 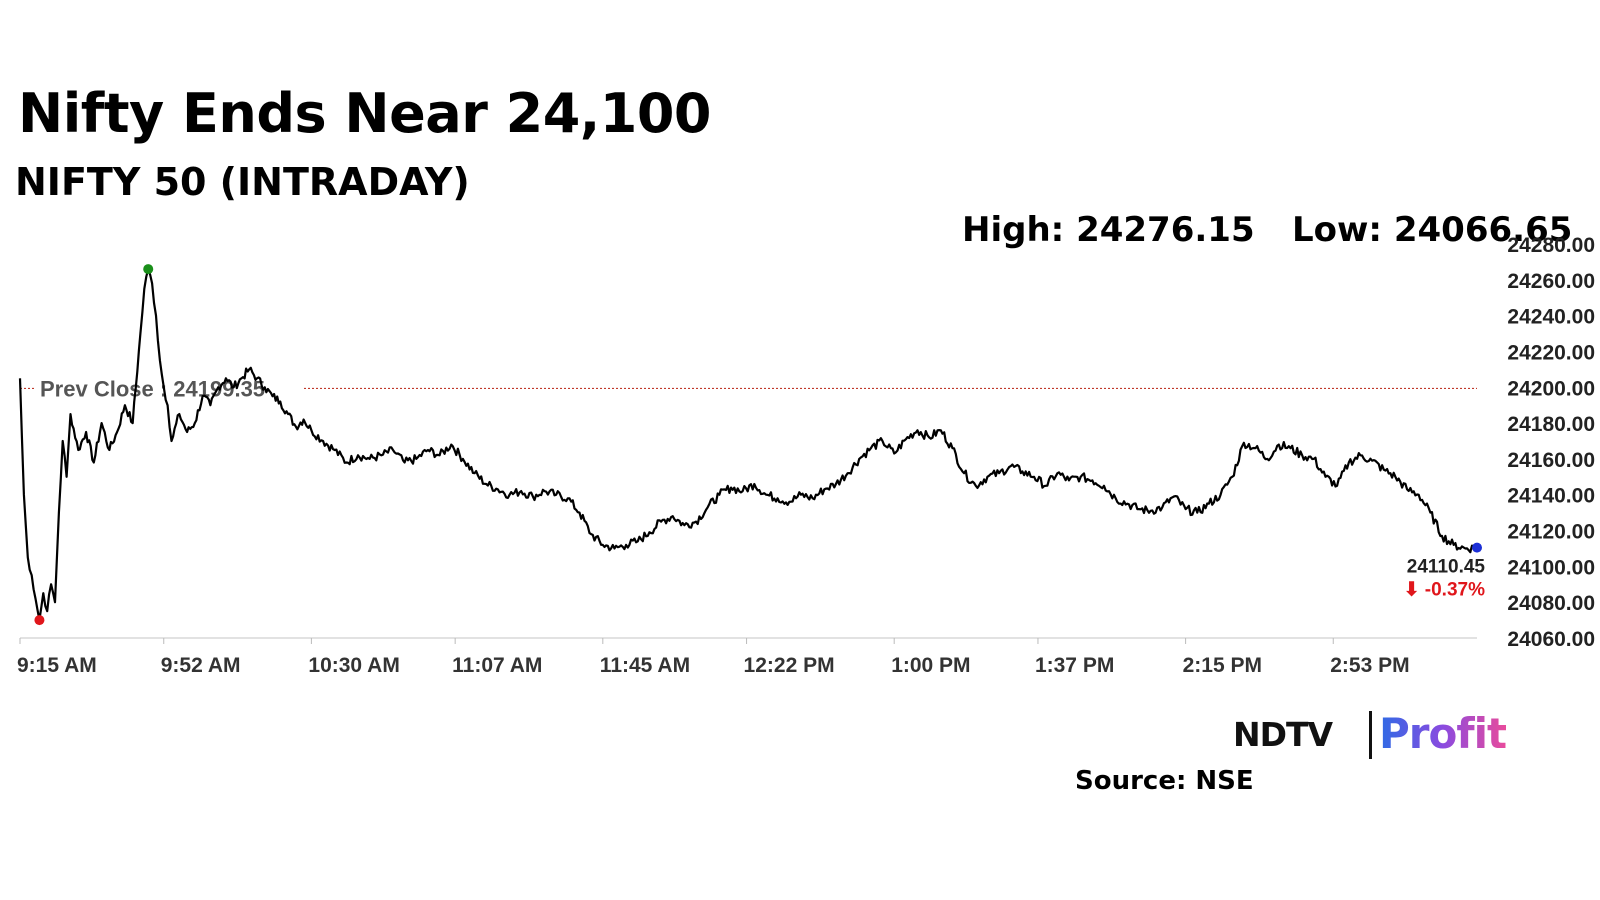 I want to click on logo-divider, so click(x=1370, y=735).